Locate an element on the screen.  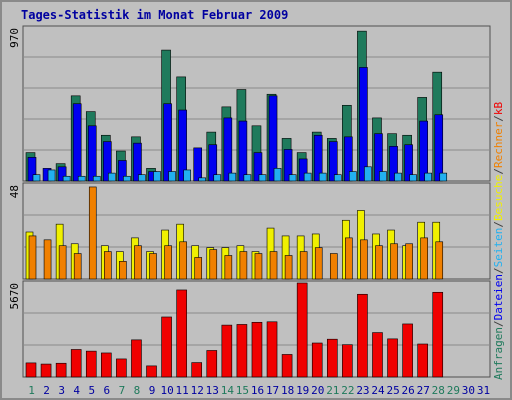
day-label: 24 is located at coordinates (378, 390).